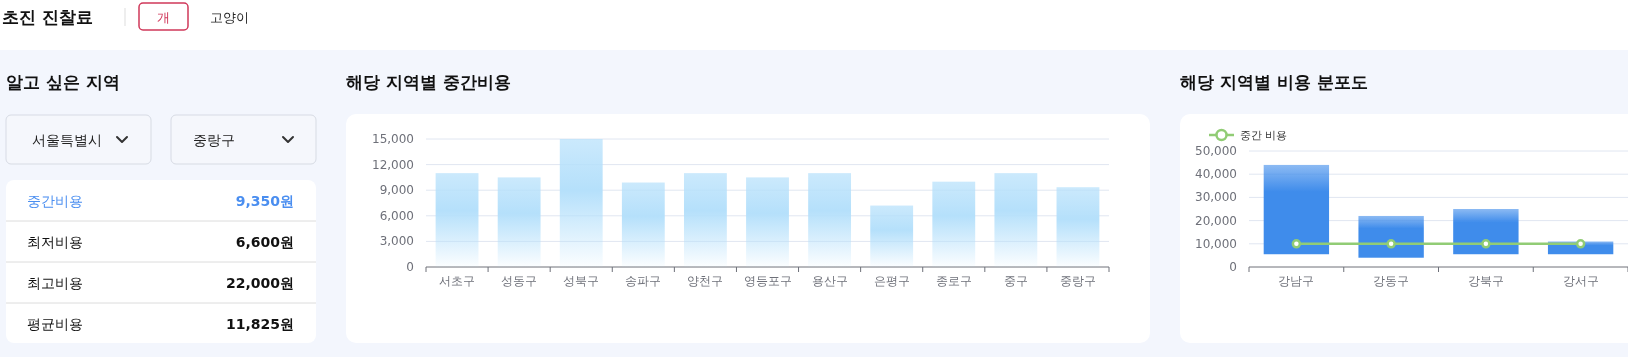  I want to click on y-tick-label: 3,000, so click(396, 241).